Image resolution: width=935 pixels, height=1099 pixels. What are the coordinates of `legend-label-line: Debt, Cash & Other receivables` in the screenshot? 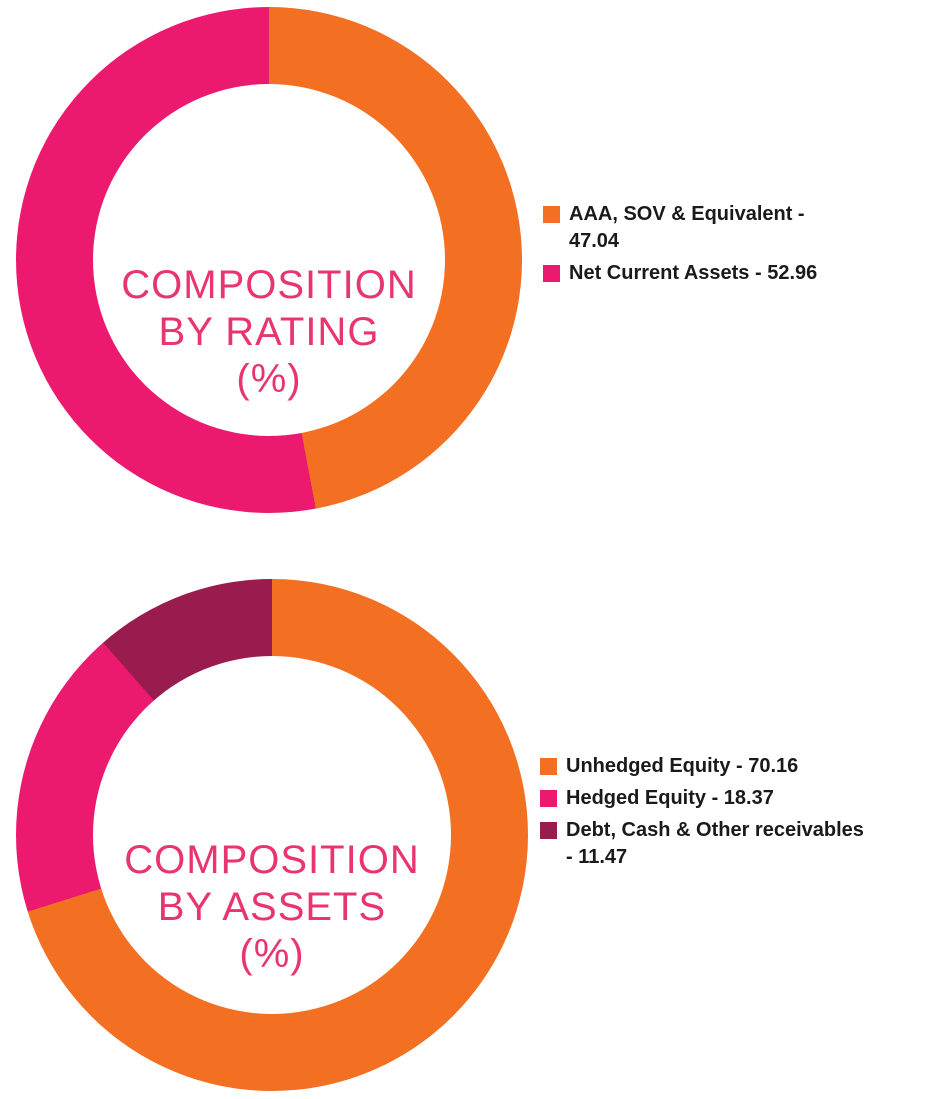 It's located at (715, 830).